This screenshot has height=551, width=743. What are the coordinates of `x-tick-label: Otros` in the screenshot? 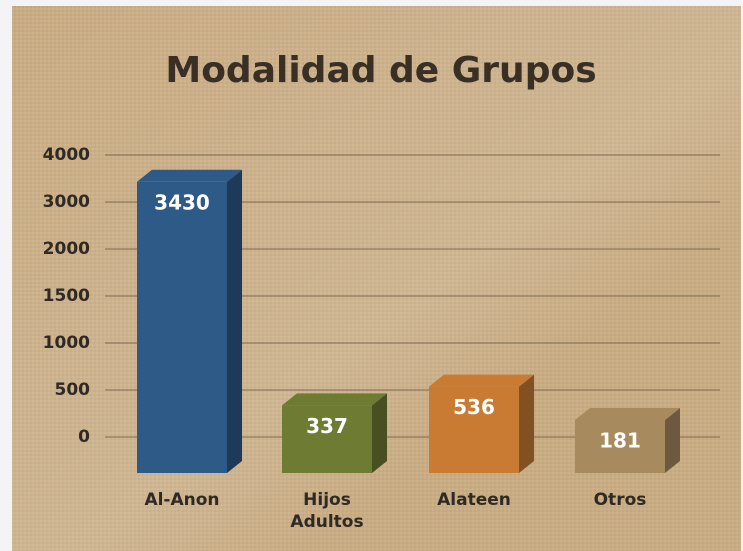 It's located at (620, 500).